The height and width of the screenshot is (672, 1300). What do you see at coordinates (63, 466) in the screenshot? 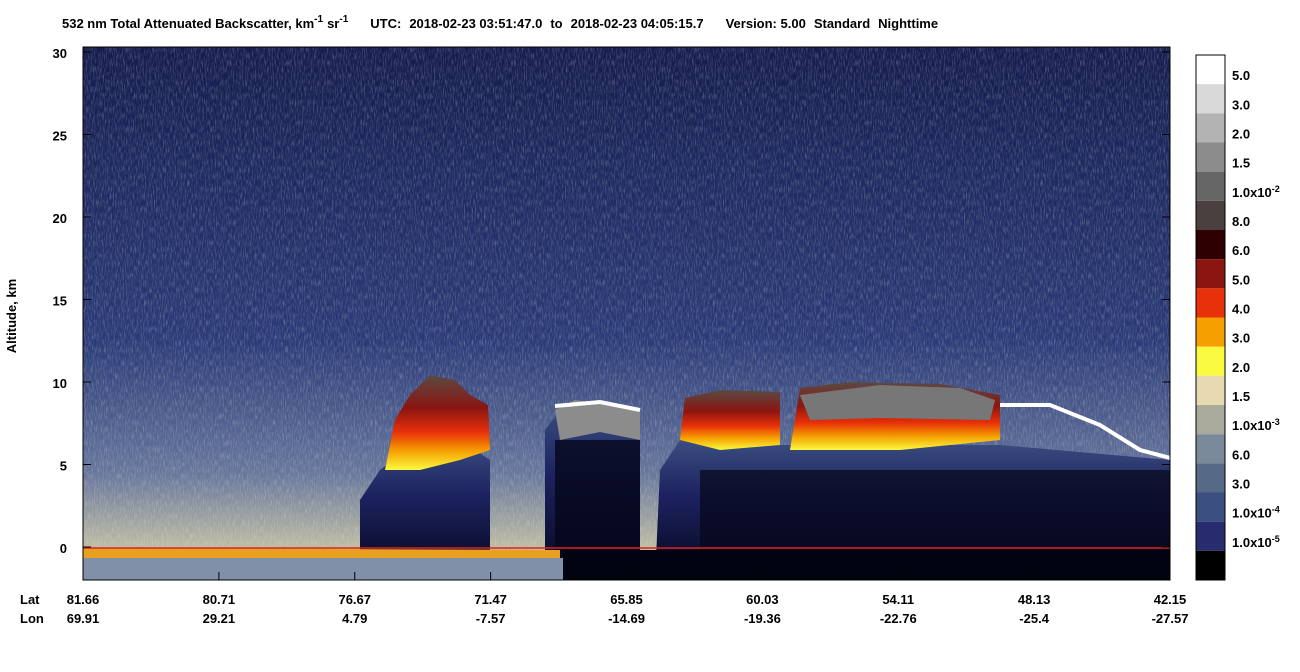
I see `y-tick-label: 5` at bounding box center [63, 466].